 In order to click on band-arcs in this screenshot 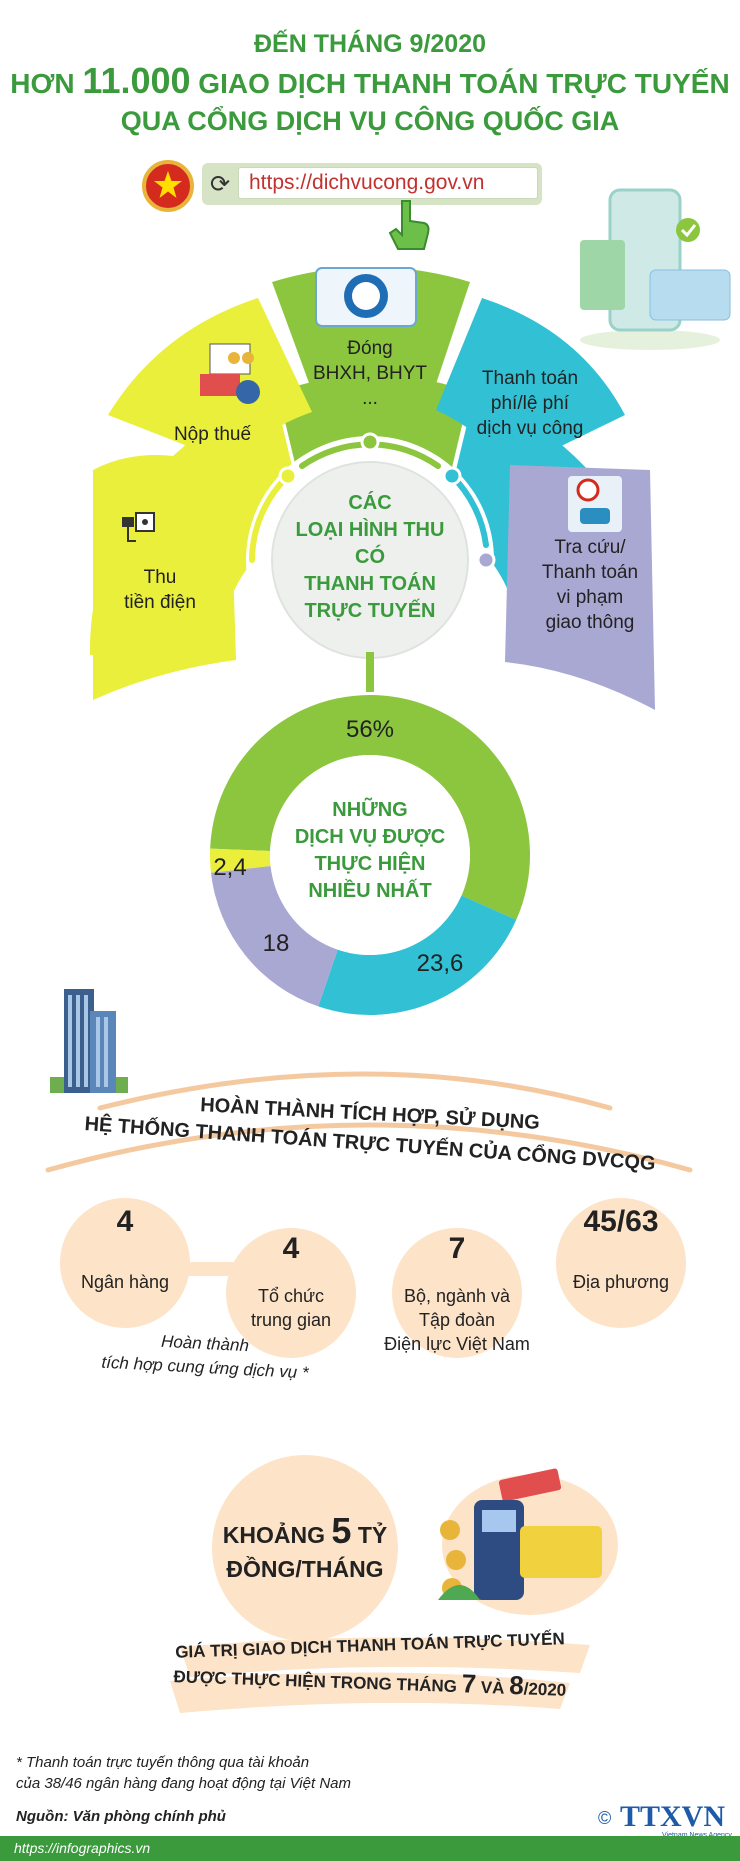, I will do `click(369, 1122)`.